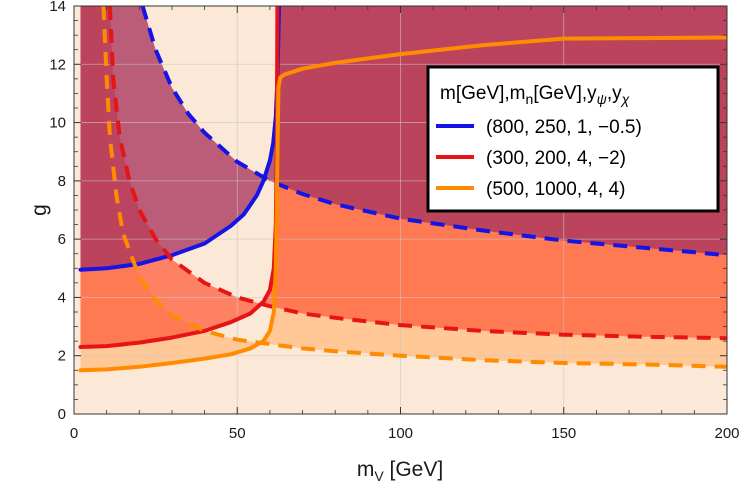 The width and height of the screenshot is (747, 486). I want to click on legend-box, so click(573, 139).